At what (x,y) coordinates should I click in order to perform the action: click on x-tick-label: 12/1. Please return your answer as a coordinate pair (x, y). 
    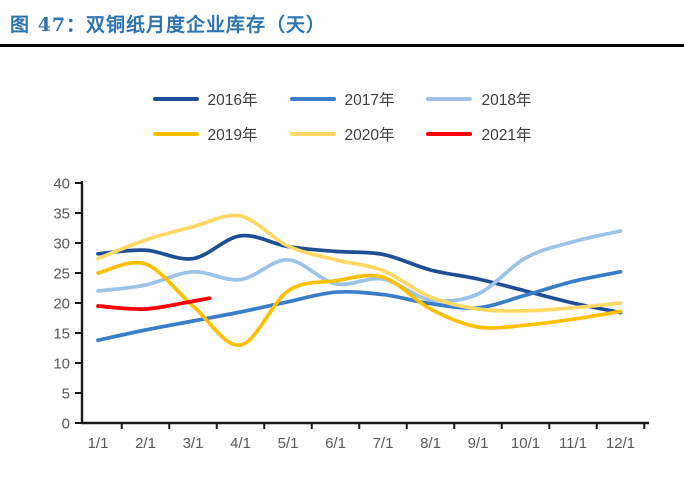
    Looking at the image, I should click on (620, 443).